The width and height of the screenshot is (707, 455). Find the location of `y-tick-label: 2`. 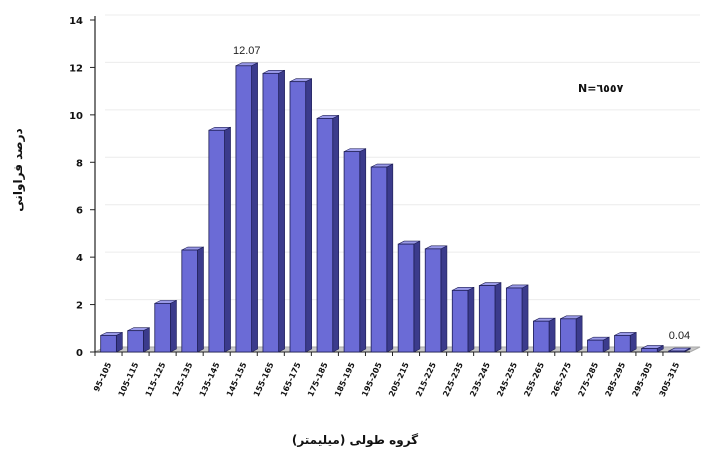

y-tick-label: 2 is located at coordinates (79, 306).